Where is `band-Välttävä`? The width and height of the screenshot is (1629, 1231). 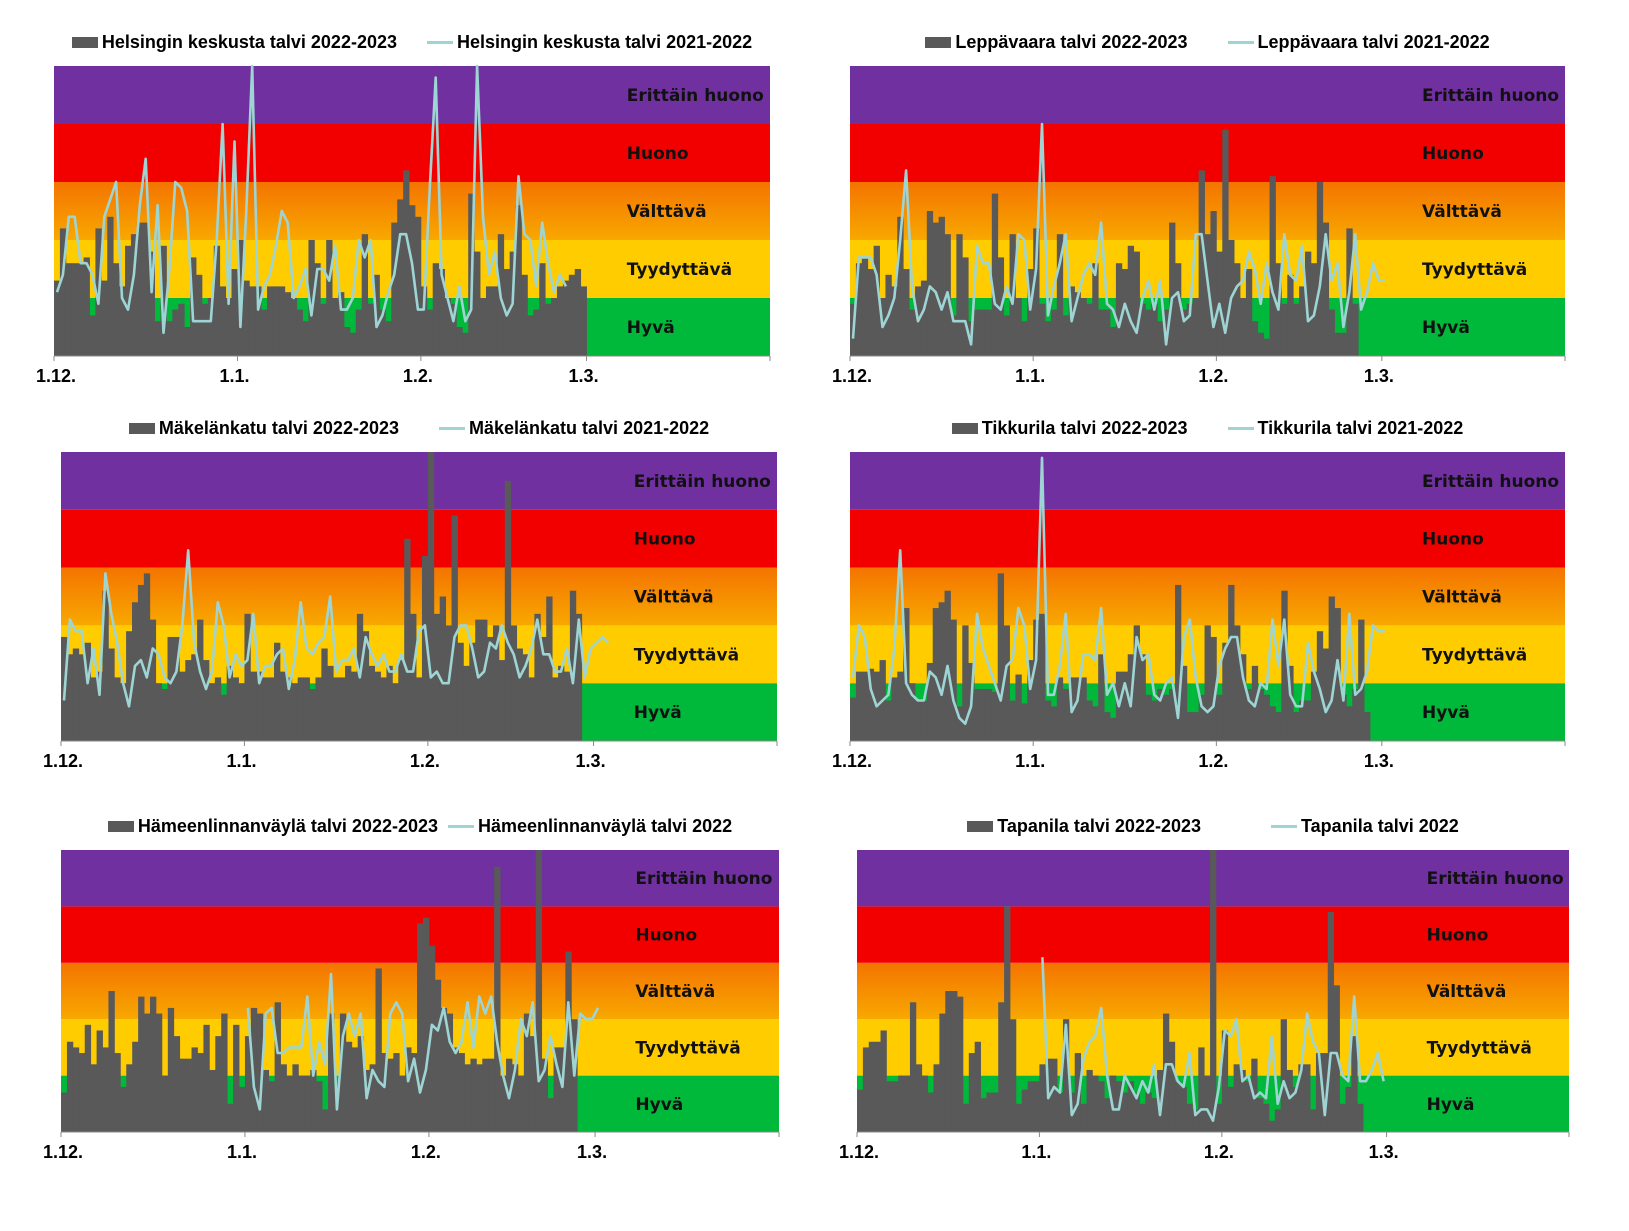
band-Välttävä is located at coordinates (1207, 596).